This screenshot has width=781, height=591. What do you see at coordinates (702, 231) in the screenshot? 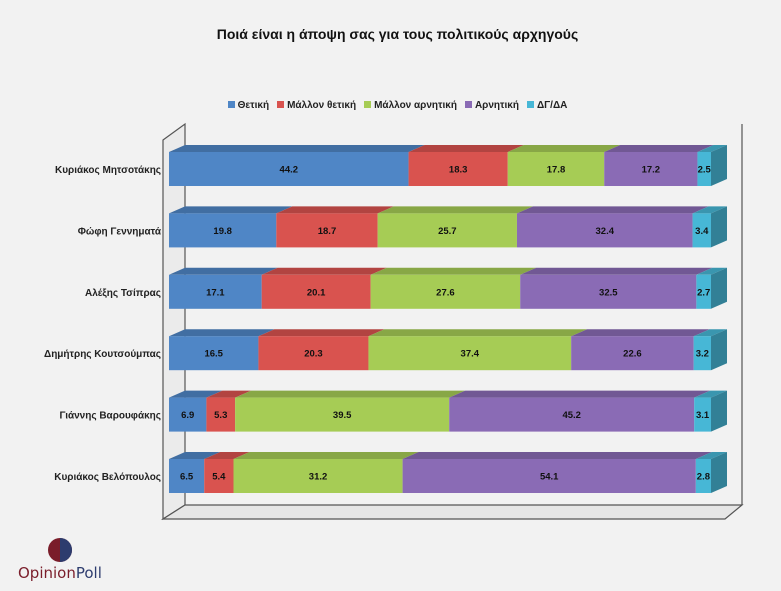
I see `data-label: 3.4` at bounding box center [702, 231].